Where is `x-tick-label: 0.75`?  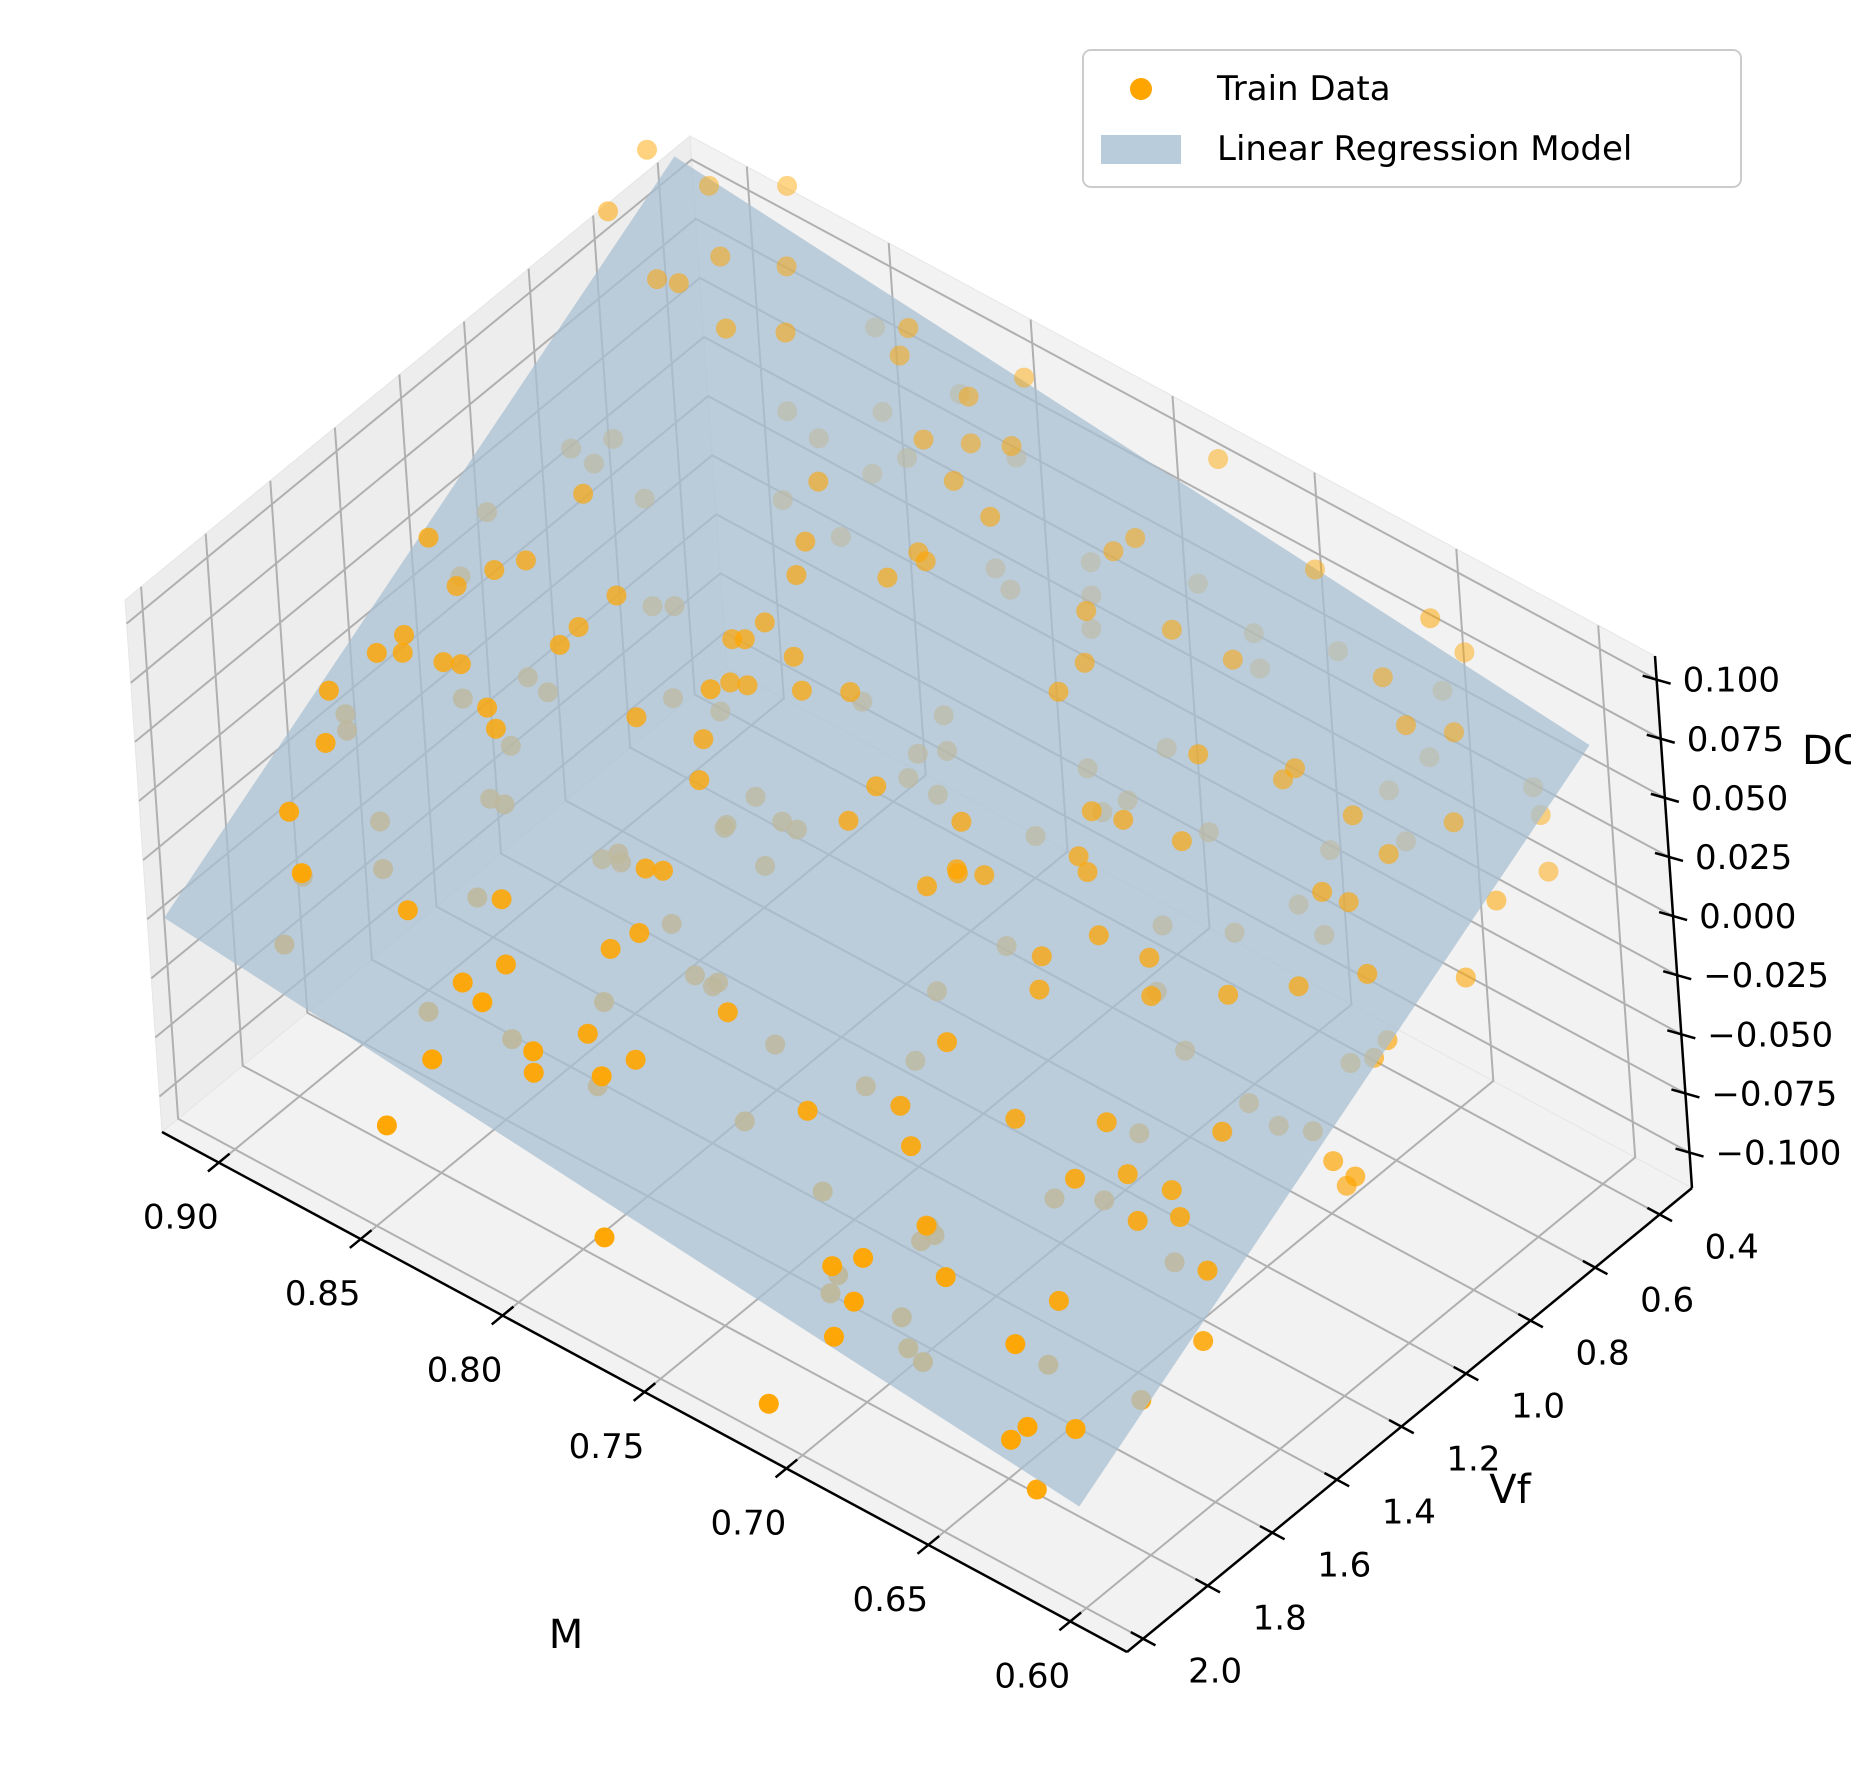 x-tick-label: 0.75 is located at coordinates (607, 1447).